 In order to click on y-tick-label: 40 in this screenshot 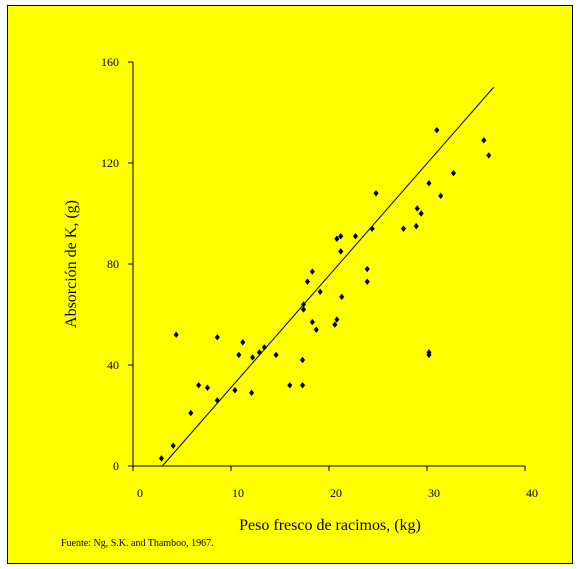, I will do `click(113, 365)`.